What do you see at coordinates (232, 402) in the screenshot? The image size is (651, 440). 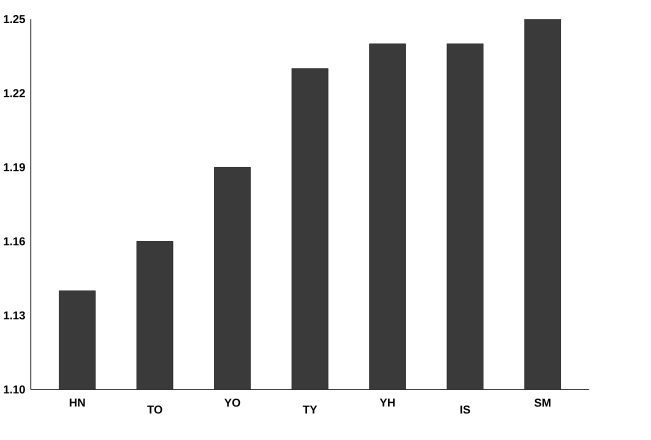 I see `x-tick-label: YO` at bounding box center [232, 402].